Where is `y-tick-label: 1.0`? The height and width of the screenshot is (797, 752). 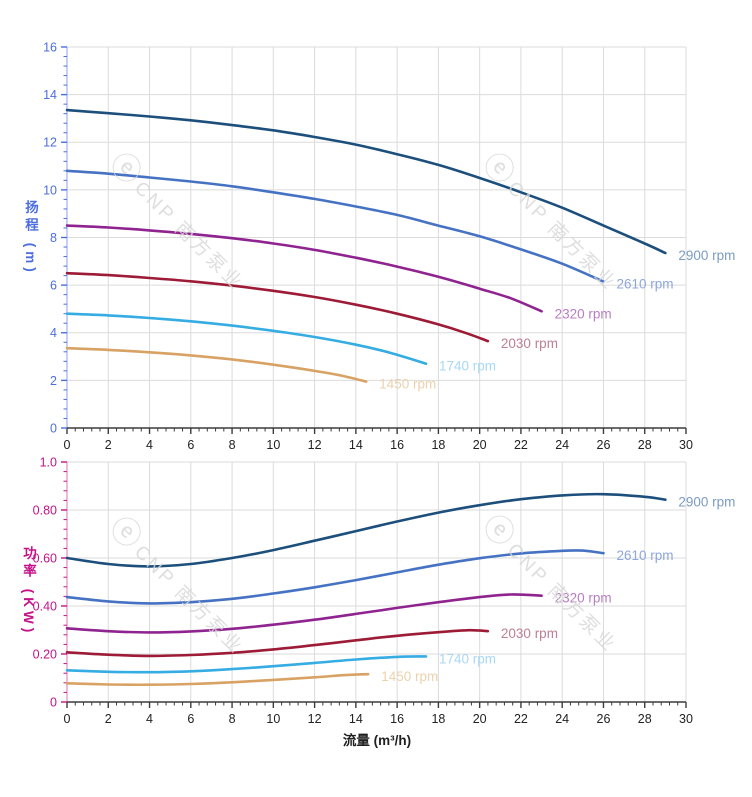 y-tick-label: 1.0 is located at coordinates (48, 462).